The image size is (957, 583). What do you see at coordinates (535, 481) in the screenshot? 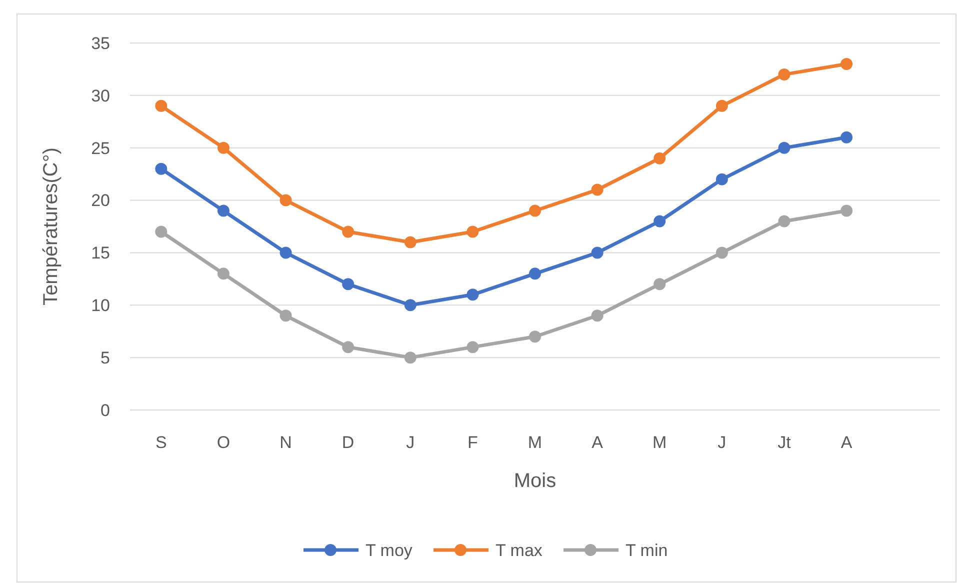
I see `x-axis-title: Mois` at bounding box center [535, 481].